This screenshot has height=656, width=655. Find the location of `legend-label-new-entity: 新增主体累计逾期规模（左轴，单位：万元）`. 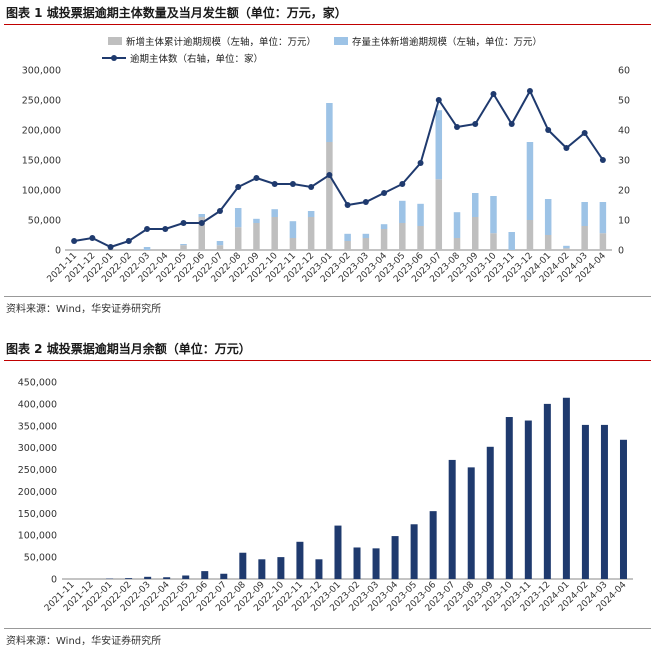

legend-label-new-entity: 新增主体累计逾期规模（左轴，单位：万元） is located at coordinates (221, 42).